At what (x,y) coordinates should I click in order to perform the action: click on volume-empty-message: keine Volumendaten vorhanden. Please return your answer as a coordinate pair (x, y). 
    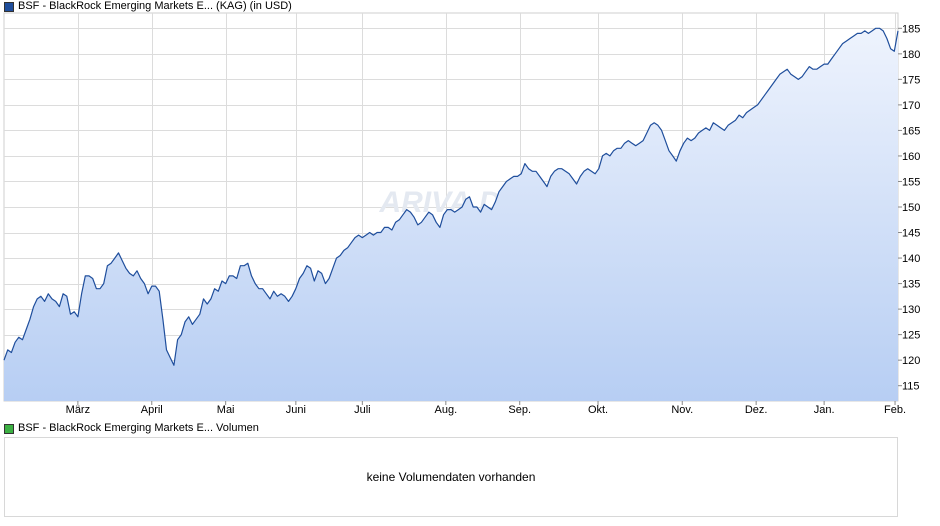
    Looking at the image, I should click on (451, 477).